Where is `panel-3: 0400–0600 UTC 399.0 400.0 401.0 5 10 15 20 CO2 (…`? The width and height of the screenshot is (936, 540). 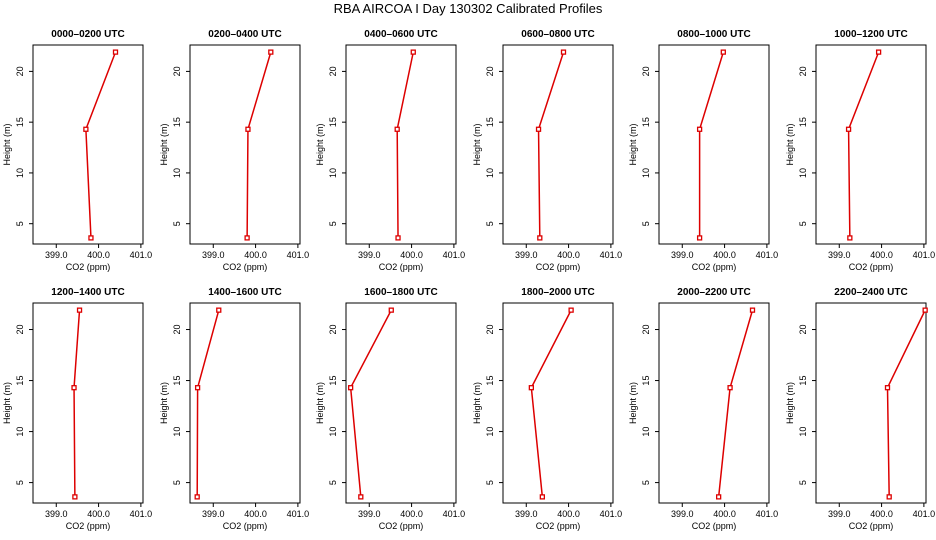
panel-3: 0400–0600 UTC 399.0 400.0 401.0 5 10 15 20 CO2 (… is located at coordinates (390, 150).